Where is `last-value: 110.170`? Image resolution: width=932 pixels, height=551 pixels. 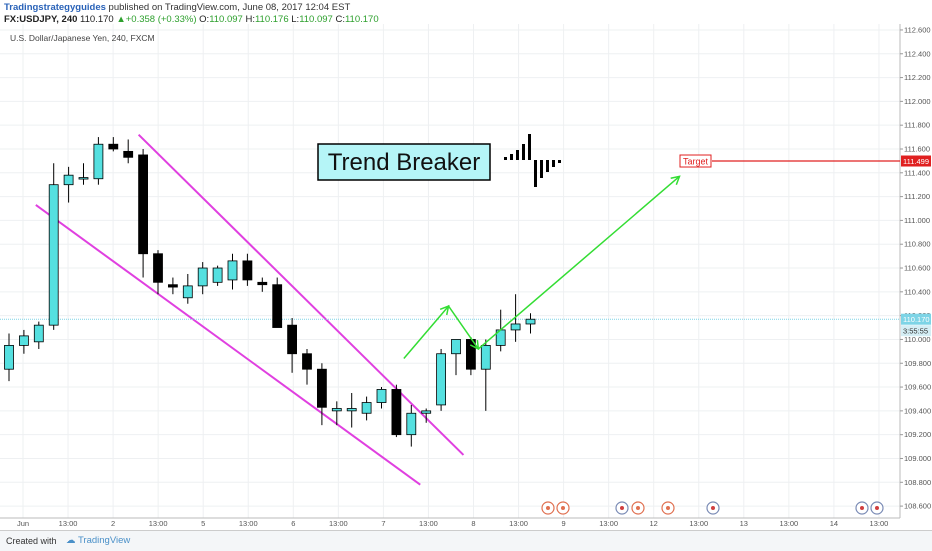
last-value: 110.170 is located at coordinates (97, 19).